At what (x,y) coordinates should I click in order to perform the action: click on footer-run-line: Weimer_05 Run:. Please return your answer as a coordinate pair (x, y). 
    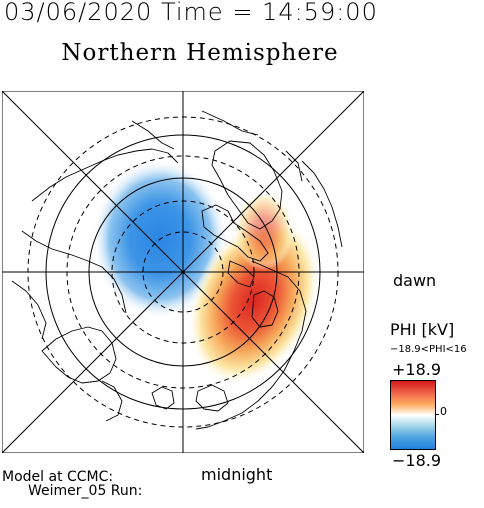
    Looking at the image, I should click on (85, 491).